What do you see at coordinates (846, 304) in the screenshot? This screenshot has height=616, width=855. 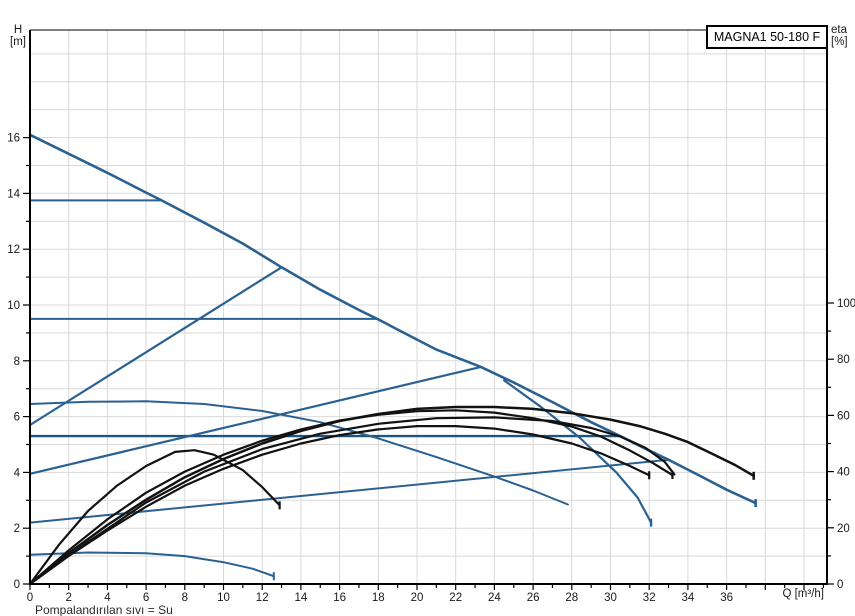 I see `eta-axis-tick-label: 100` at bounding box center [846, 304].